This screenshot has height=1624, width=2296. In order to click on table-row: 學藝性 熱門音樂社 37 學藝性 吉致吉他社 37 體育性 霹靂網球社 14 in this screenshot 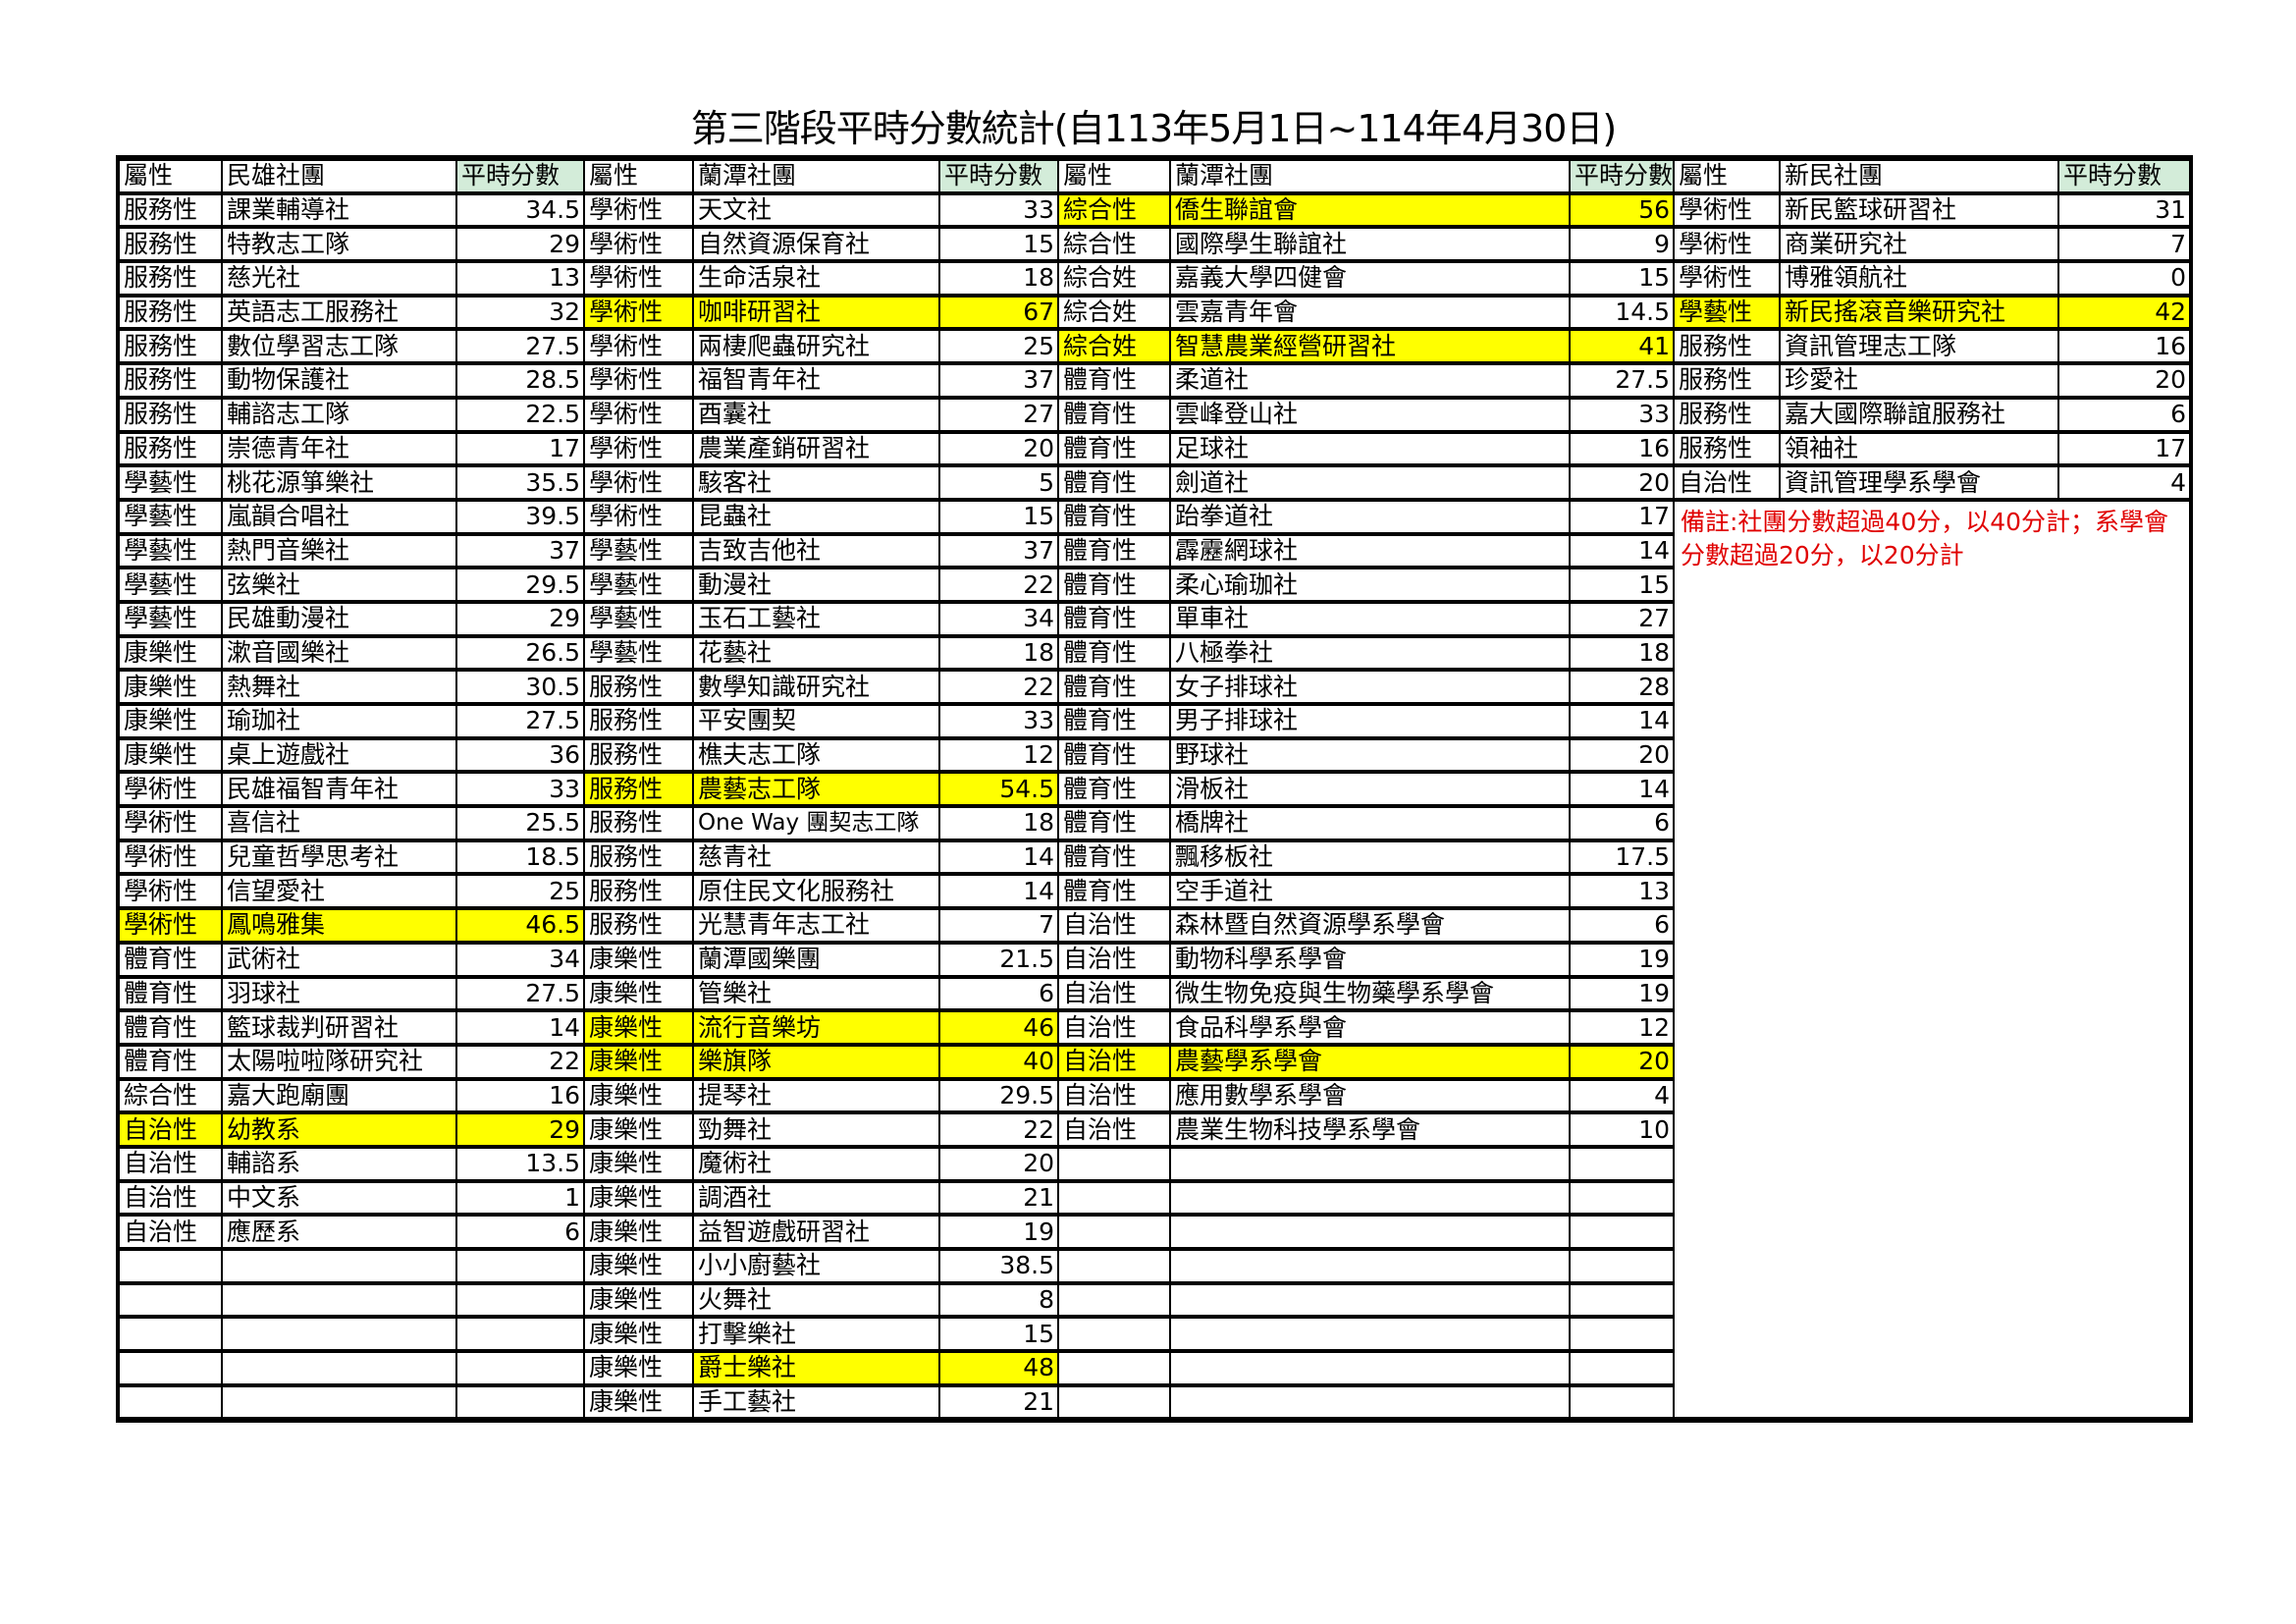, I will do `click(1154, 550)`.